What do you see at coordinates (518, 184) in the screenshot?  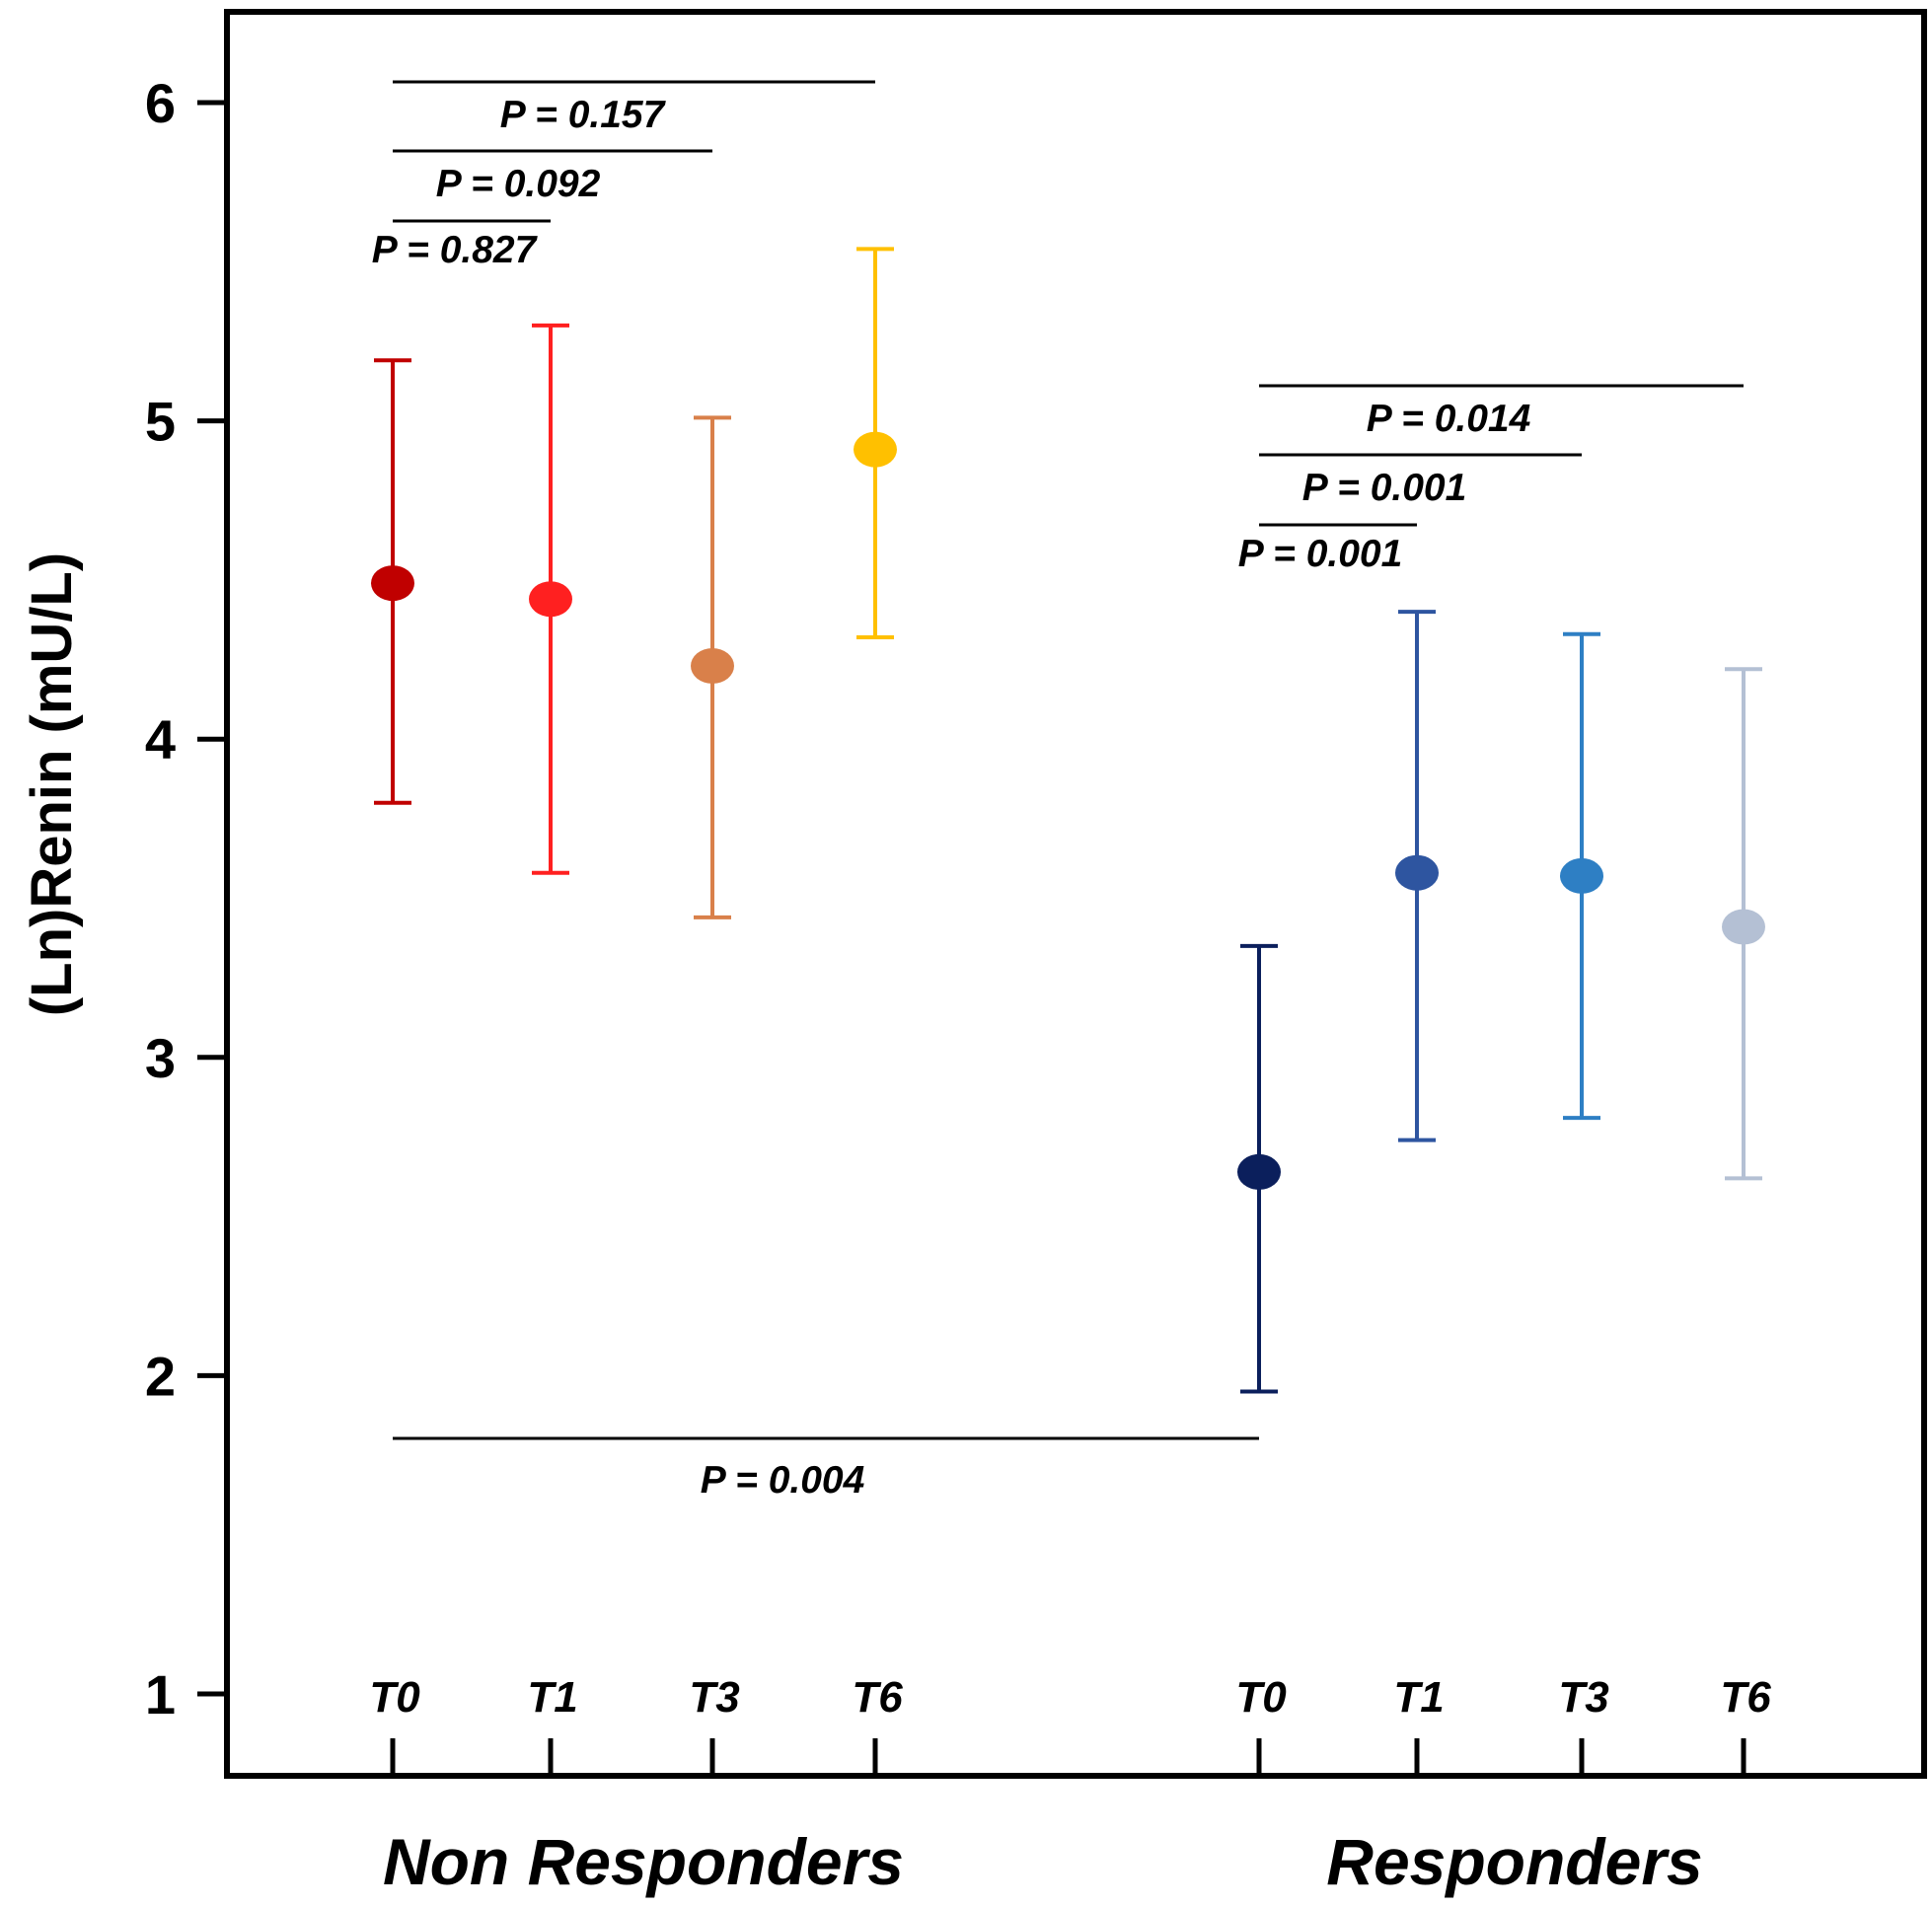 I see `p-value-label: P = 0.092` at bounding box center [518, 184].